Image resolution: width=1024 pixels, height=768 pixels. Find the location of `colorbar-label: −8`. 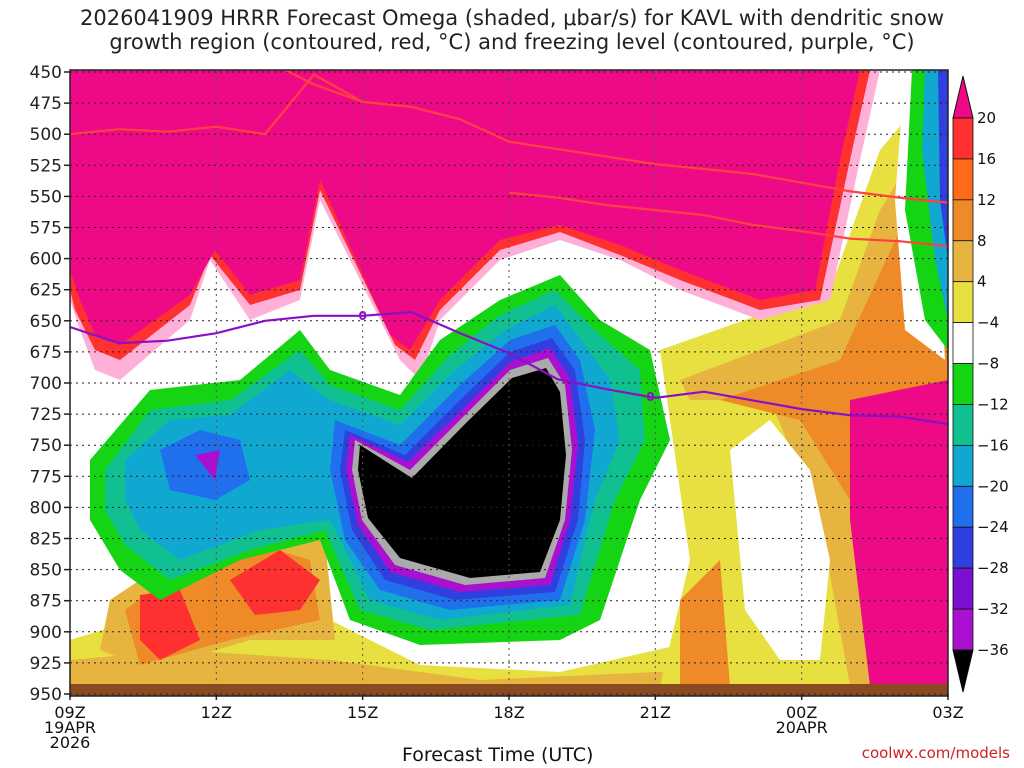

colorbar-label: −8 is located at coordinates (988, 364).